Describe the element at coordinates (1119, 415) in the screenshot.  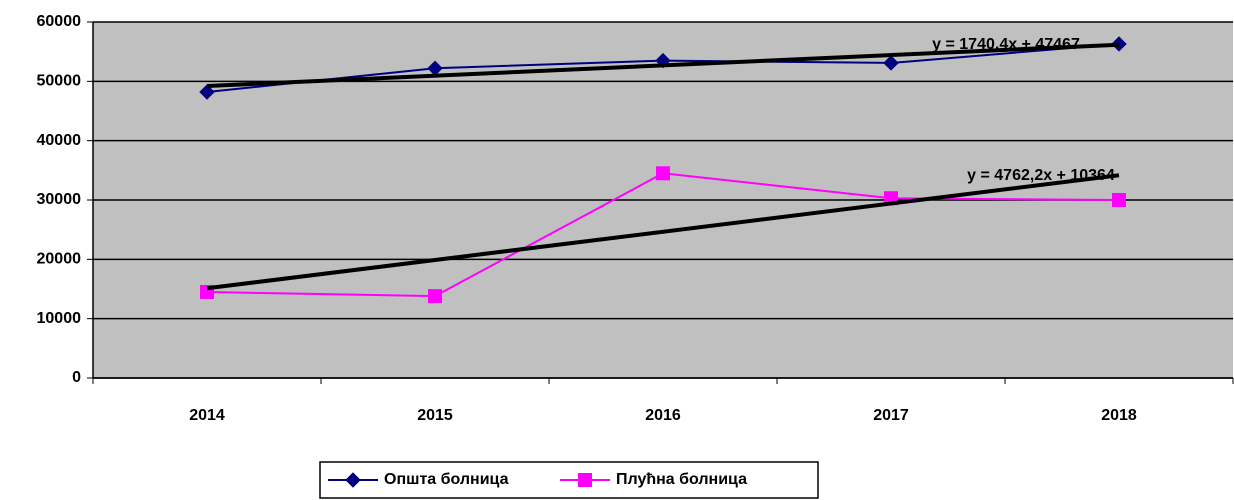
I see `x-tick-label: 2018` at that location.